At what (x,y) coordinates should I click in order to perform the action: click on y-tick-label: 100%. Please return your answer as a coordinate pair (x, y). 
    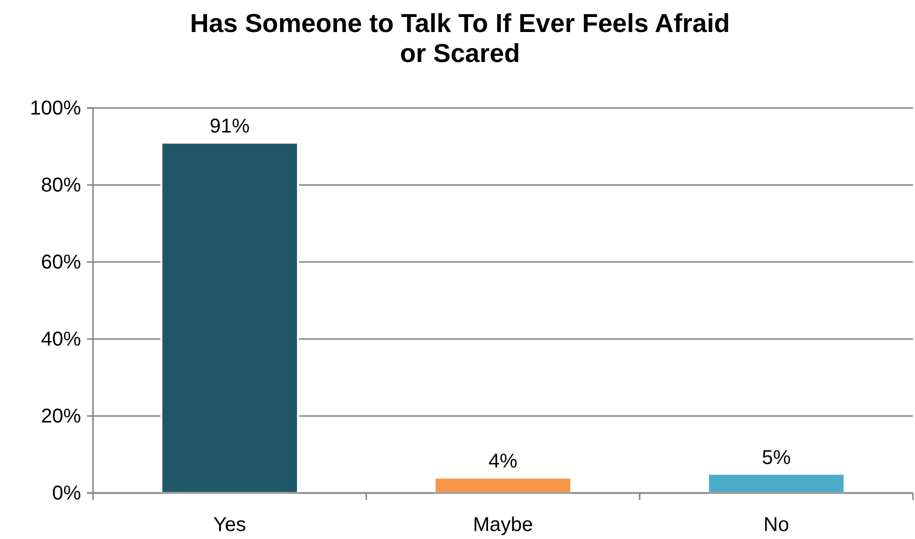
    Looking at the image, I should click on (56, 108).